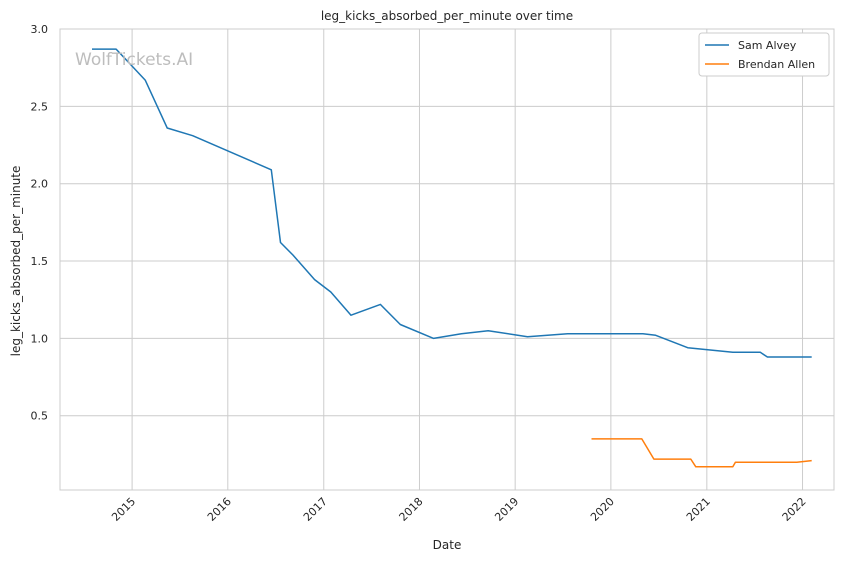 The height and width of the screenshot is (561, 844). Describe the element at coordinates (40, 106) in the screenshot. I see `y-tick-label: 2.5` at that location.